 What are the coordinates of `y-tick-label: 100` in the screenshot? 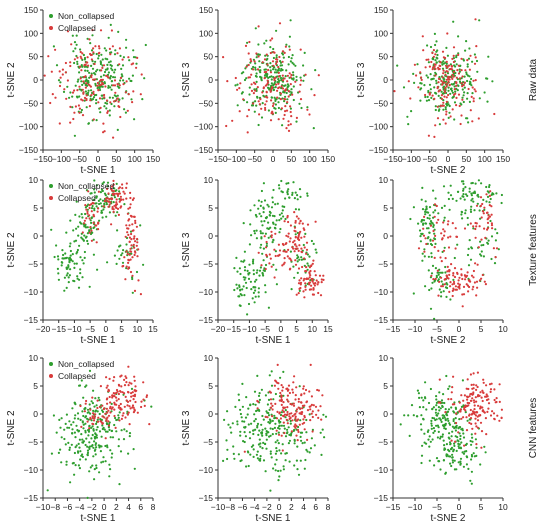 It's located at (381, 33).